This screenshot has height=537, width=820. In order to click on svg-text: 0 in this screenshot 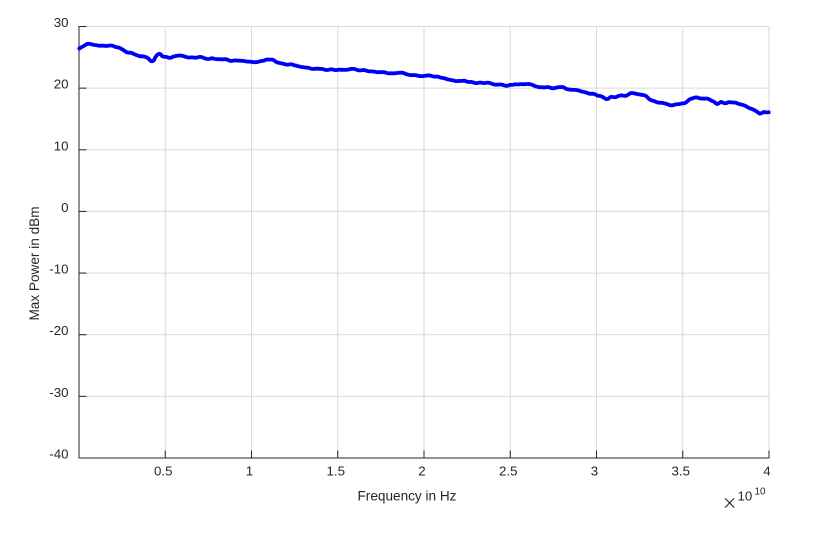, I will do `click(64, 207)`.